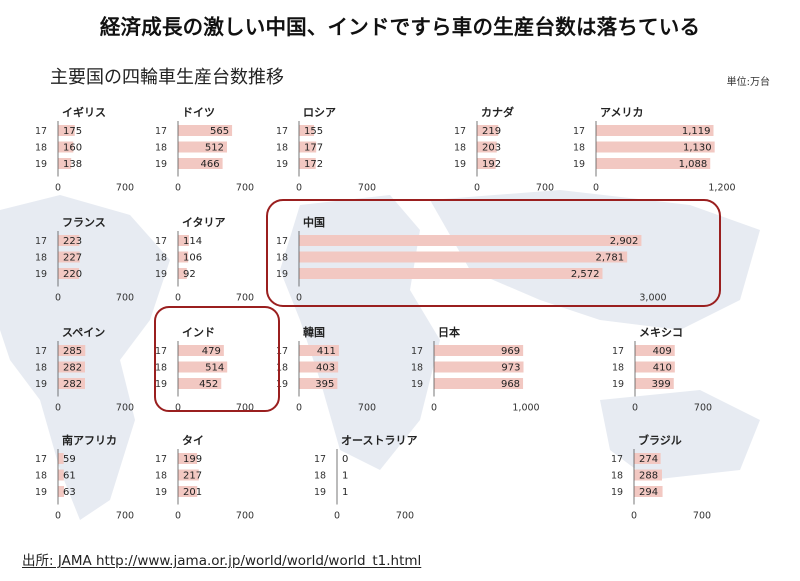 The image size is (800, 581). Describe the element at coordinates (84, 112) in the screenshot. I see `panel-title: イギリス` at that location.